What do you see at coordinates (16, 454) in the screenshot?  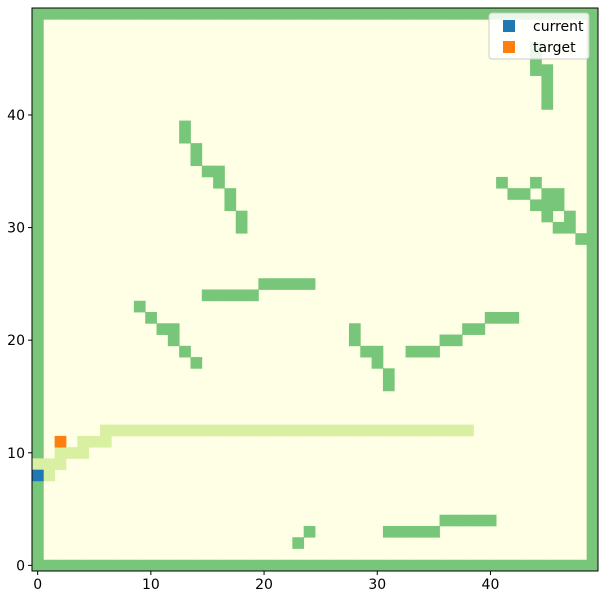 I see `y-tick-label: 10` at bounding box center [16, 454].